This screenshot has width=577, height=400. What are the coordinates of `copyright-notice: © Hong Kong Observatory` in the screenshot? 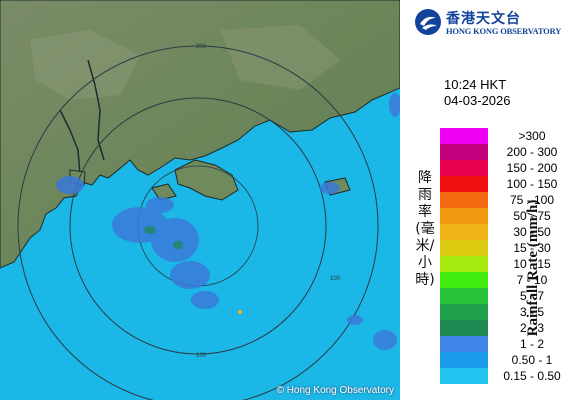 It's located at (335, 390).